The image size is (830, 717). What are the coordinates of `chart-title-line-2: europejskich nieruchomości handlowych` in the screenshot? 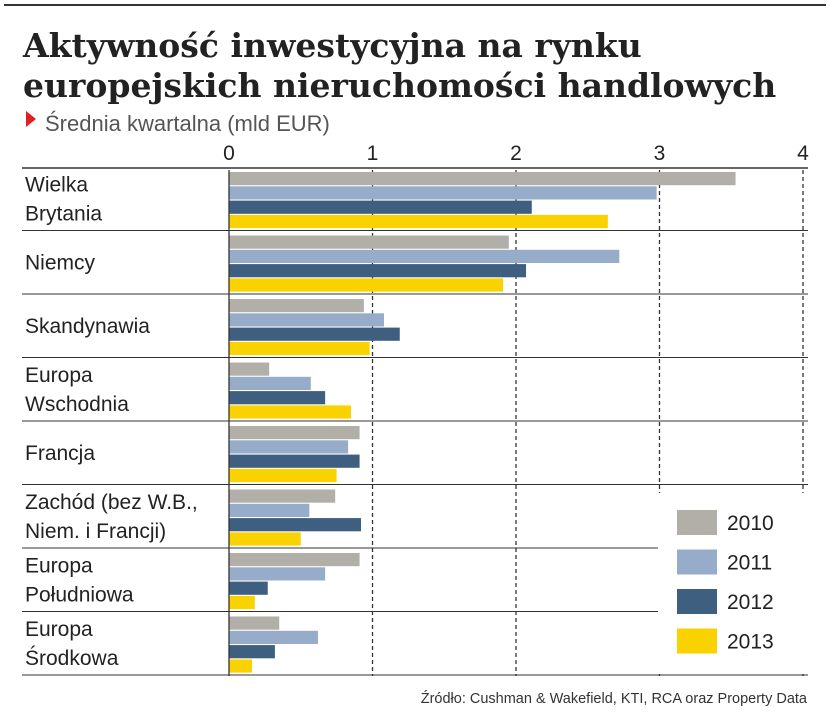 It's located at (399, 85).